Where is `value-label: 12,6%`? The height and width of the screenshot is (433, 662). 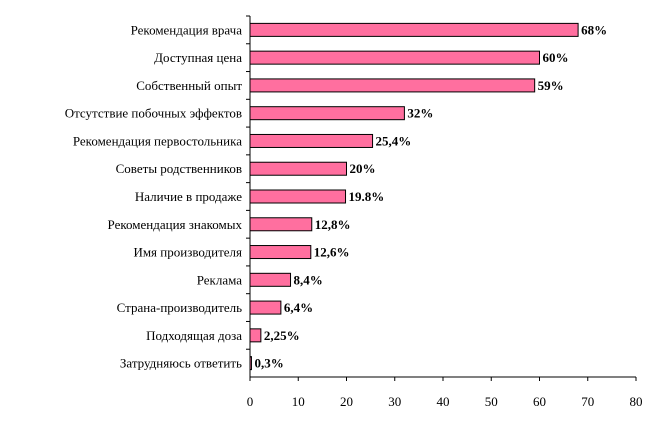 value-label: 12,6% is located at coordinates (332, 252).